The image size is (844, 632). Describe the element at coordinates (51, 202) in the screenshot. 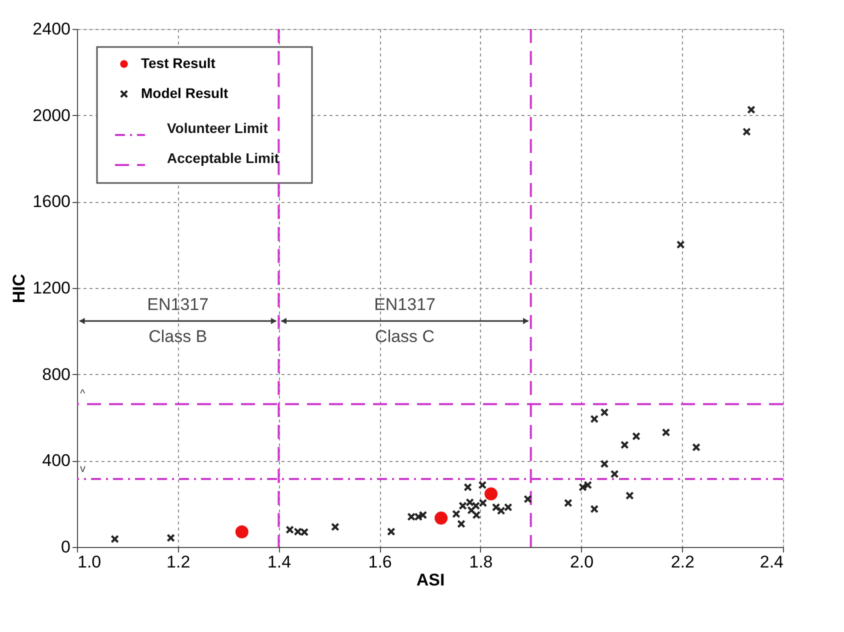

I see `y-tick-label: 1600` at that location.